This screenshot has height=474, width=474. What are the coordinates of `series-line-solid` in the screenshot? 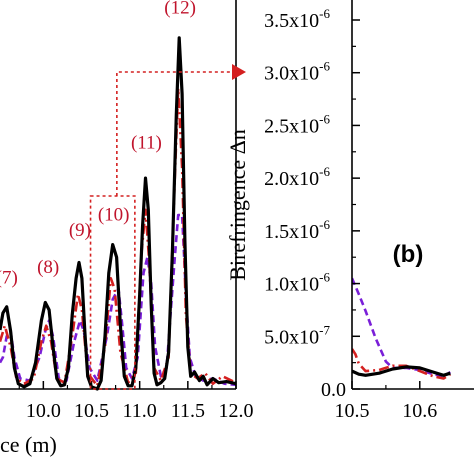 It's located at (401, 371).